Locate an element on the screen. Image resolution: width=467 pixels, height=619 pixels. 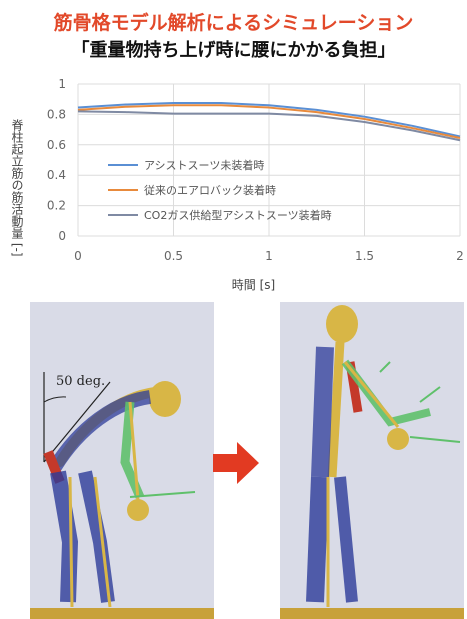
legend-item-no-suit: アシストスーツ未装着時 is located at coordinates (220, 164).